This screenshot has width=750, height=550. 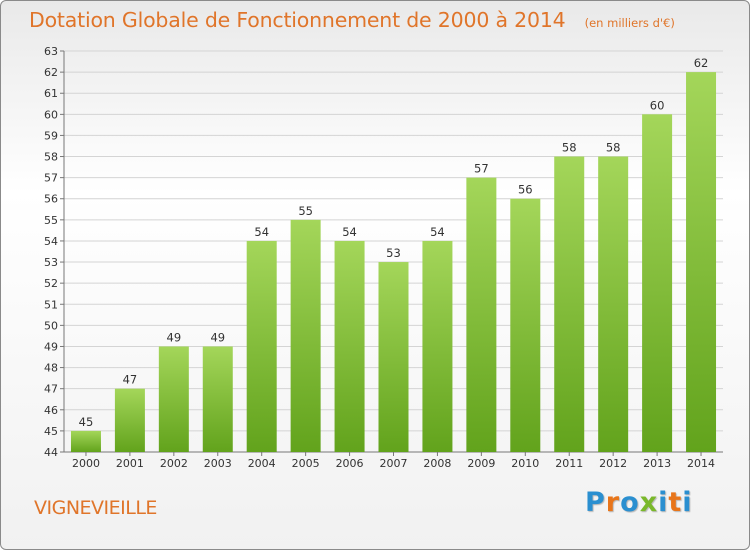 I want to click on value-label-2003: 49, so click(x=217, y=337).